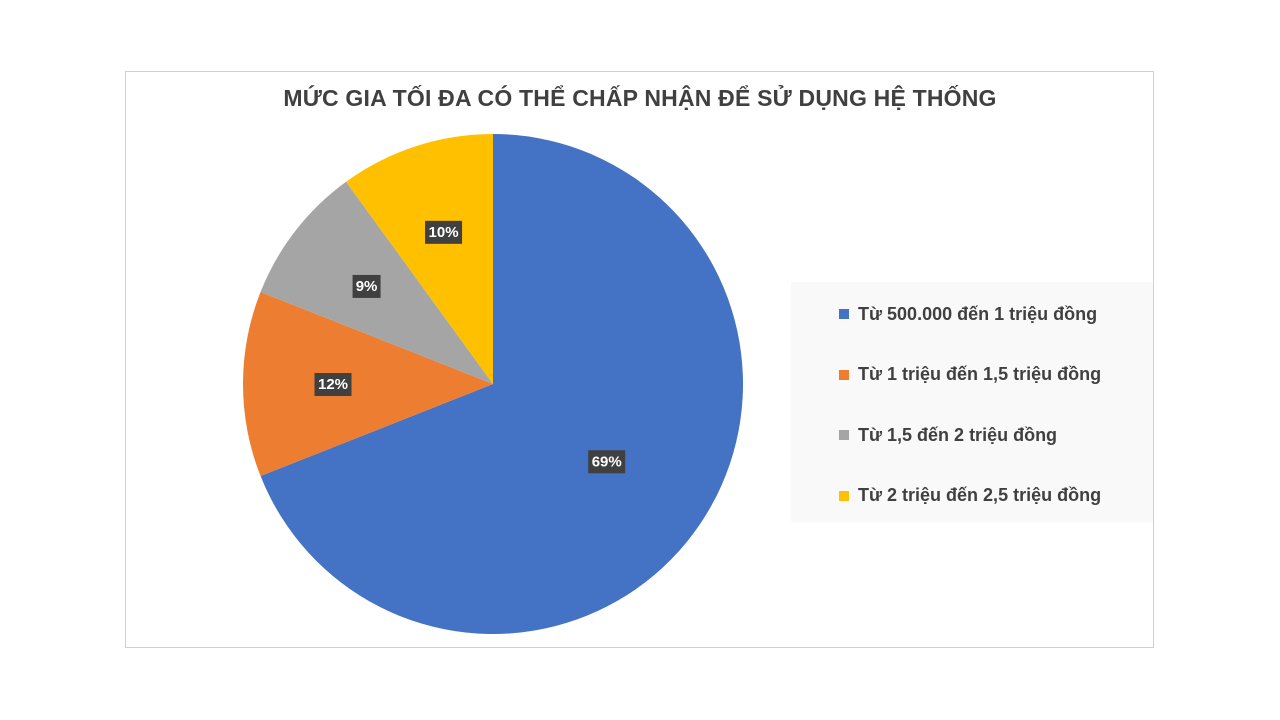  What do you see at coordinates (980, 374) in the screenshot?
I see `legend-label: Từ 1 triệu đến 1,5 triệu đồng` at bounding box center [980, 374].